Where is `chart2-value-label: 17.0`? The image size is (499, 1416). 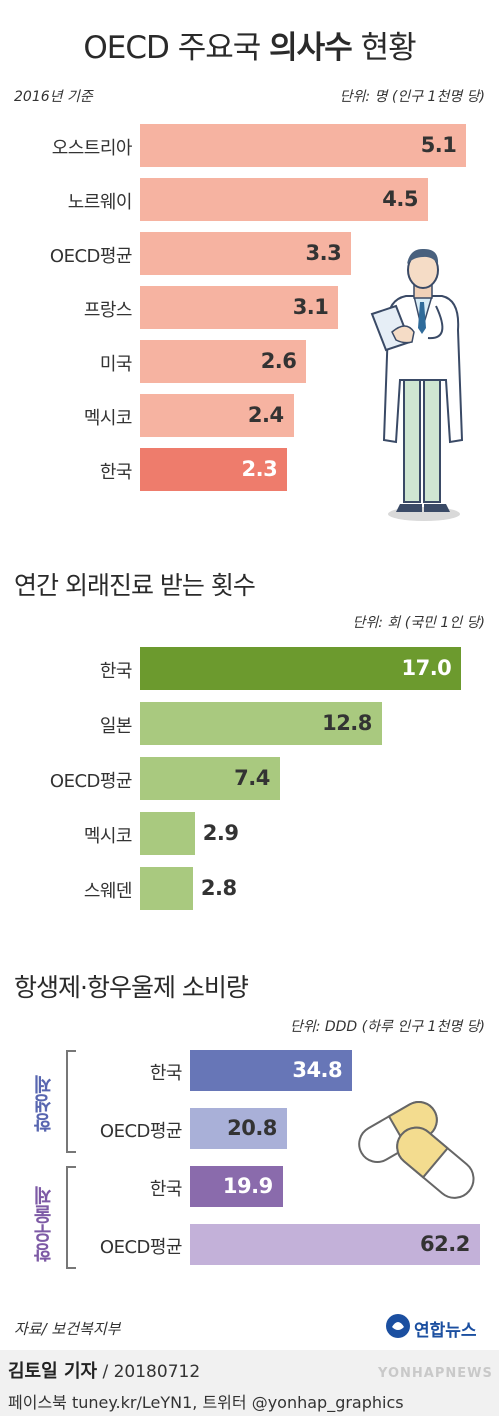
chart2-value-label: 17.0 is located at coordinates (426, 668).